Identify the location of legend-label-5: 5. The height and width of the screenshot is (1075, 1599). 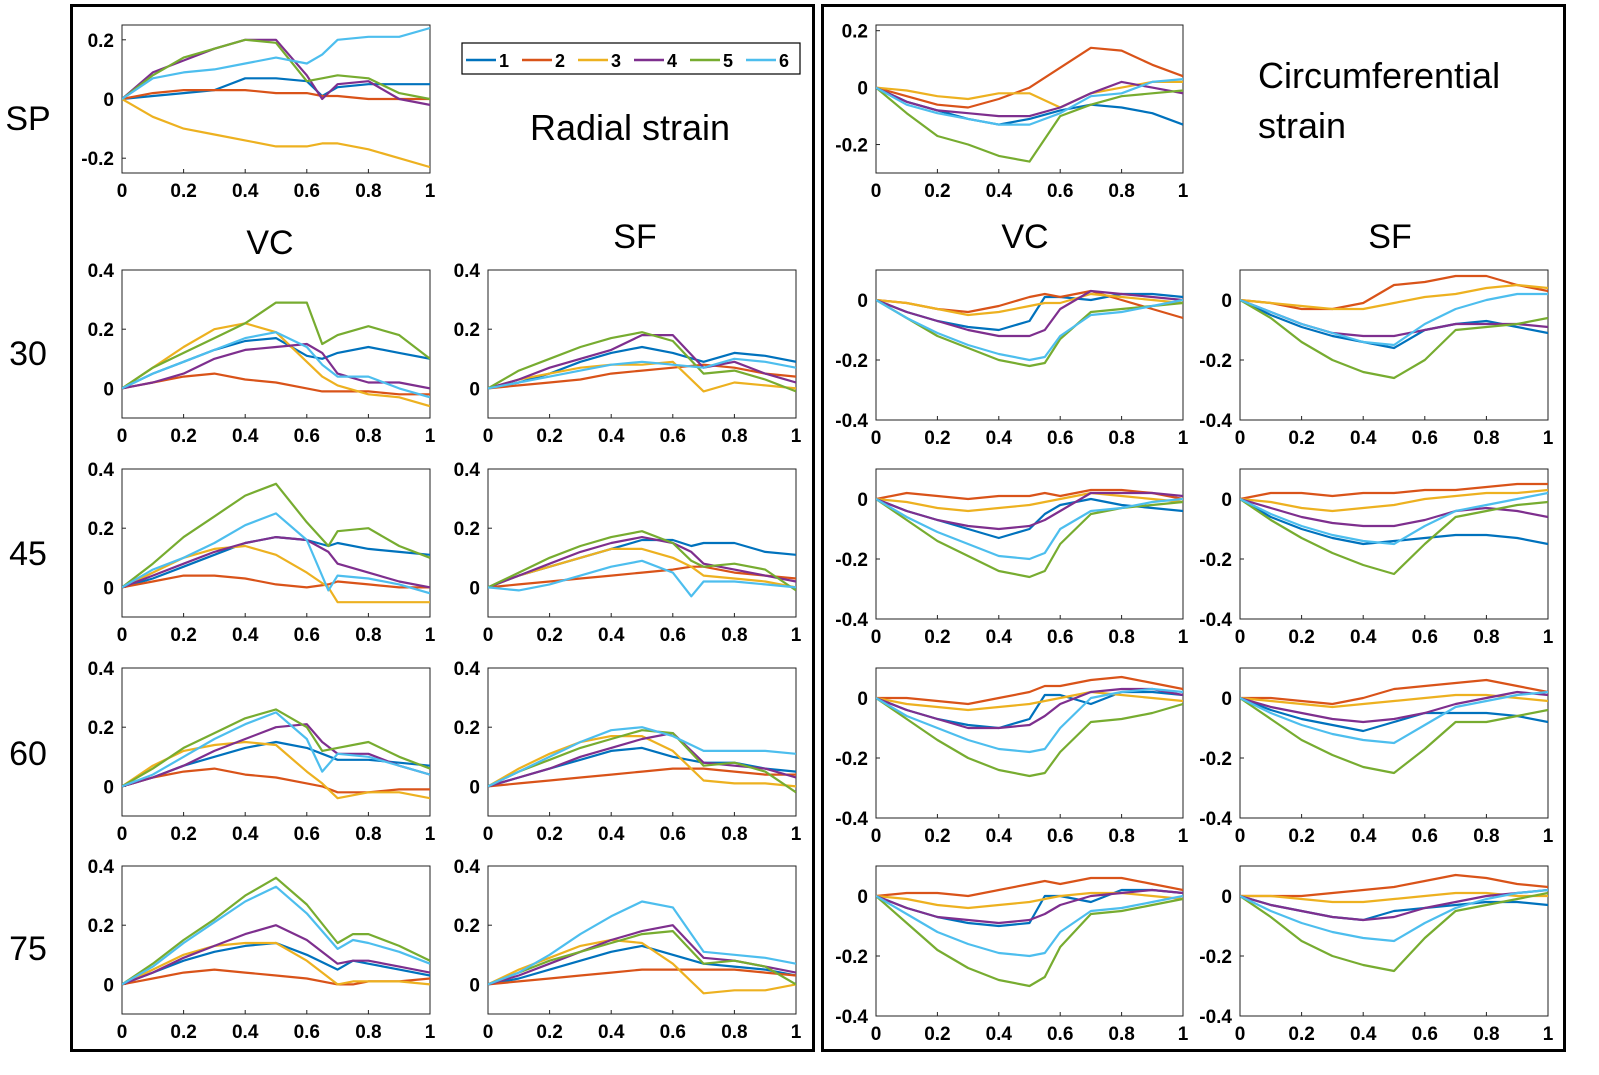
(728, 61).